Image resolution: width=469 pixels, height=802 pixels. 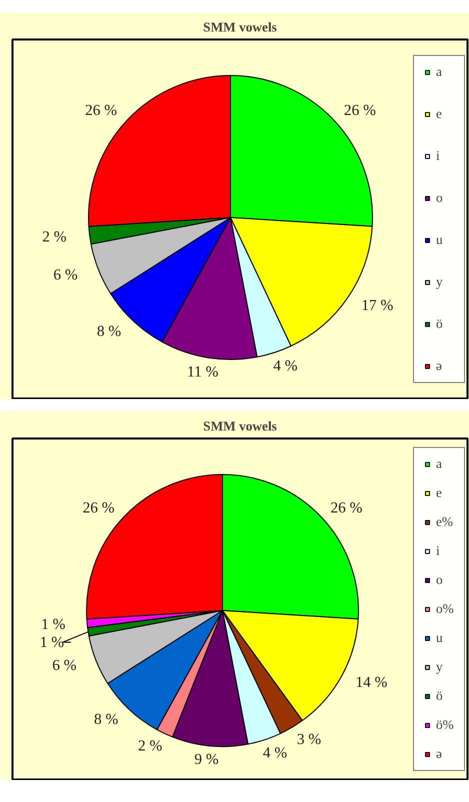 I want to click on legend-label: o%, so click(x=445, y=609).